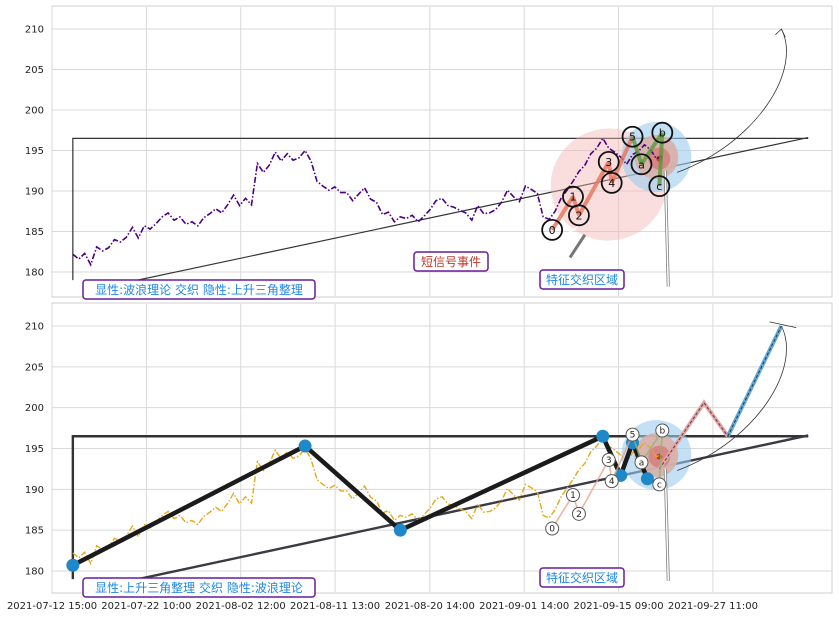 Image resolution: width=839 pixels, height=617 pixels. I want to click on bottom-interweave-label: 特征交织区域, so click(582, 577).